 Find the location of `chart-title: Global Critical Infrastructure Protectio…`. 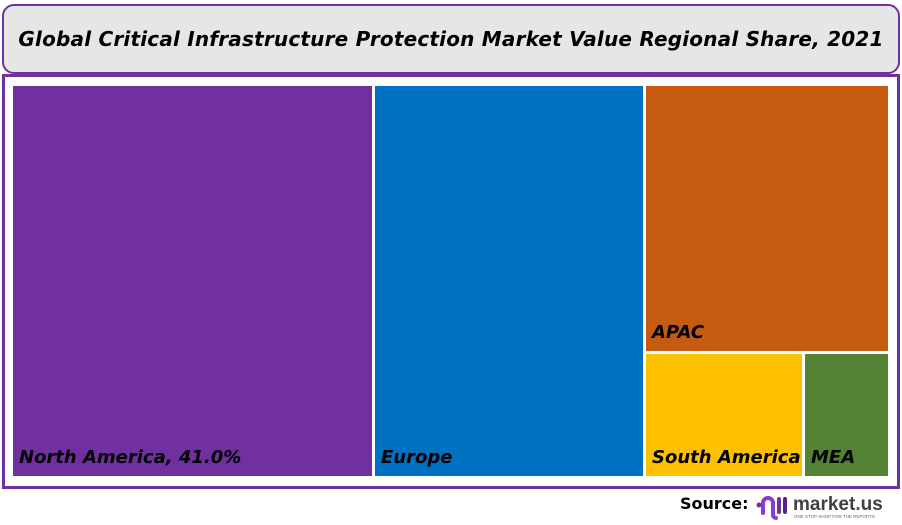

chart-title: Global Critical Infrastructure Protectio… is located at coordinates (451, 39).